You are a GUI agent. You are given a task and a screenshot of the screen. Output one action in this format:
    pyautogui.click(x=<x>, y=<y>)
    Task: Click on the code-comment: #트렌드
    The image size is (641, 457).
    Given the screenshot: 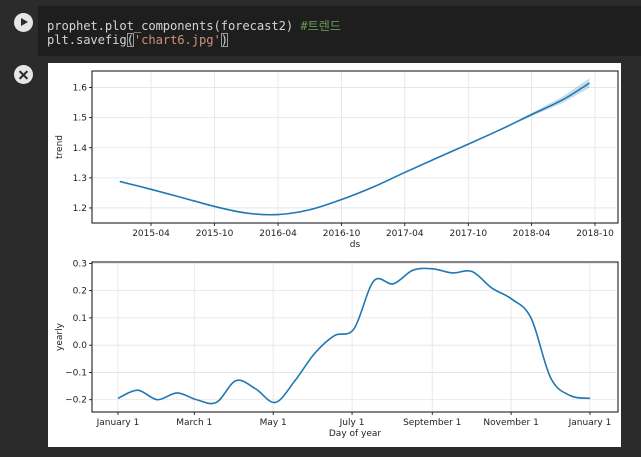 What is the action you would take?
    pyautogui.click(x=320, y=26)
    